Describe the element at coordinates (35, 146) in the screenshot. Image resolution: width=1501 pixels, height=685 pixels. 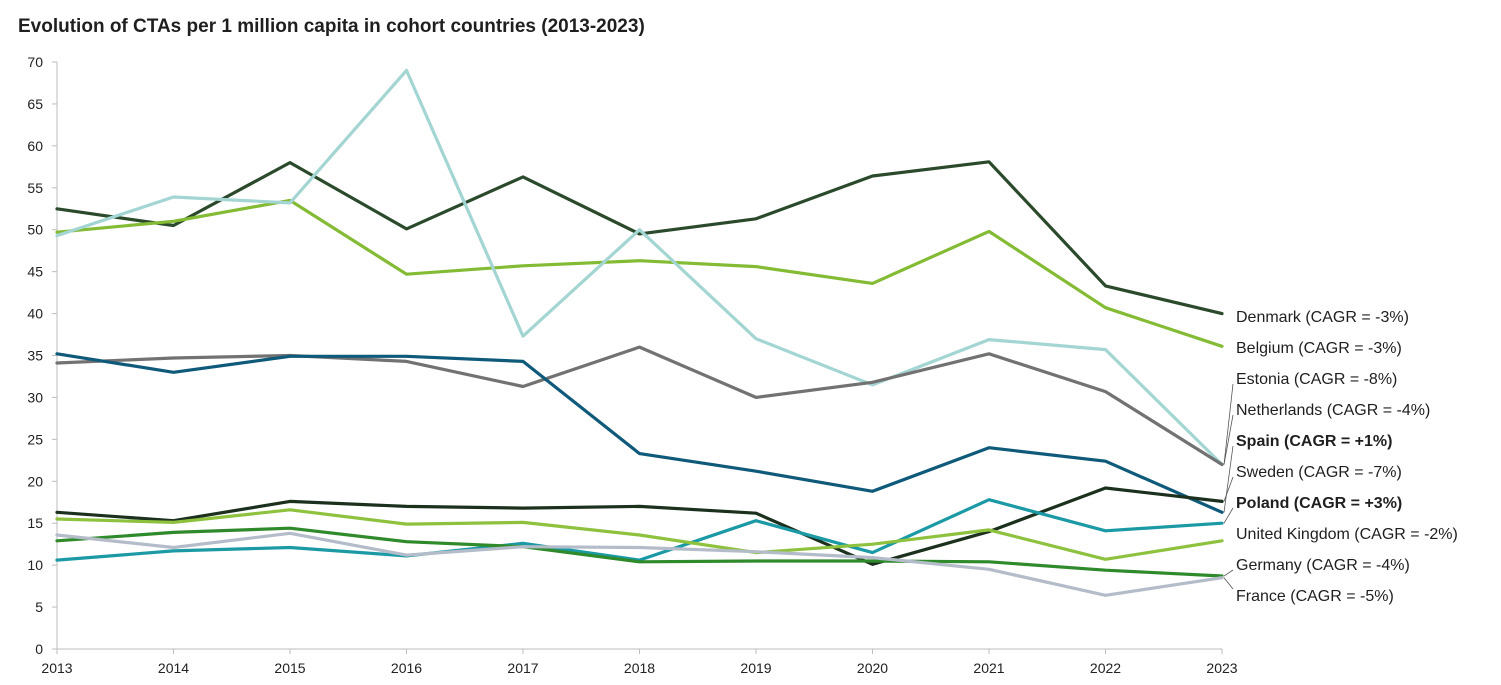
I see `y-tick-label: 60` at that location.